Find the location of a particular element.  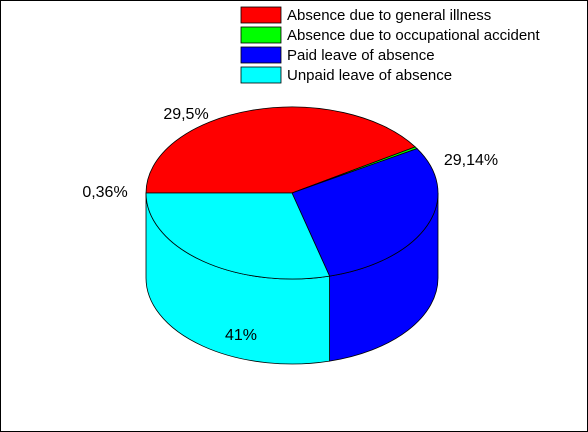

legend-swatch-paid-leave-of-absence is located at coordinates (261, 55).